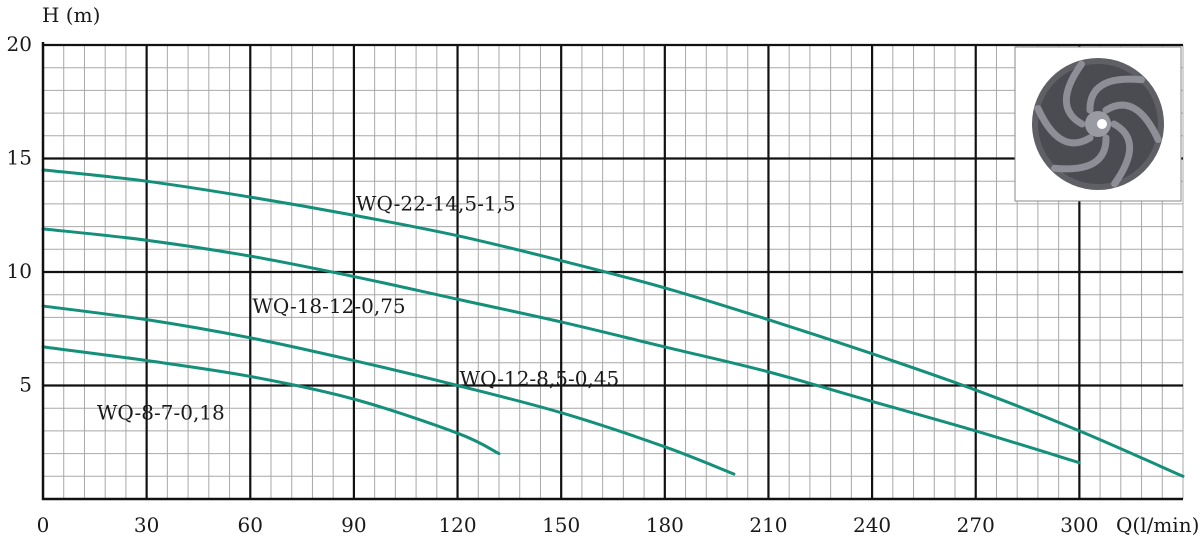  Describe the element at coordinates (1157, 525) in the screenshot. I see `x-axis-label: Q(l/min)` at that location.